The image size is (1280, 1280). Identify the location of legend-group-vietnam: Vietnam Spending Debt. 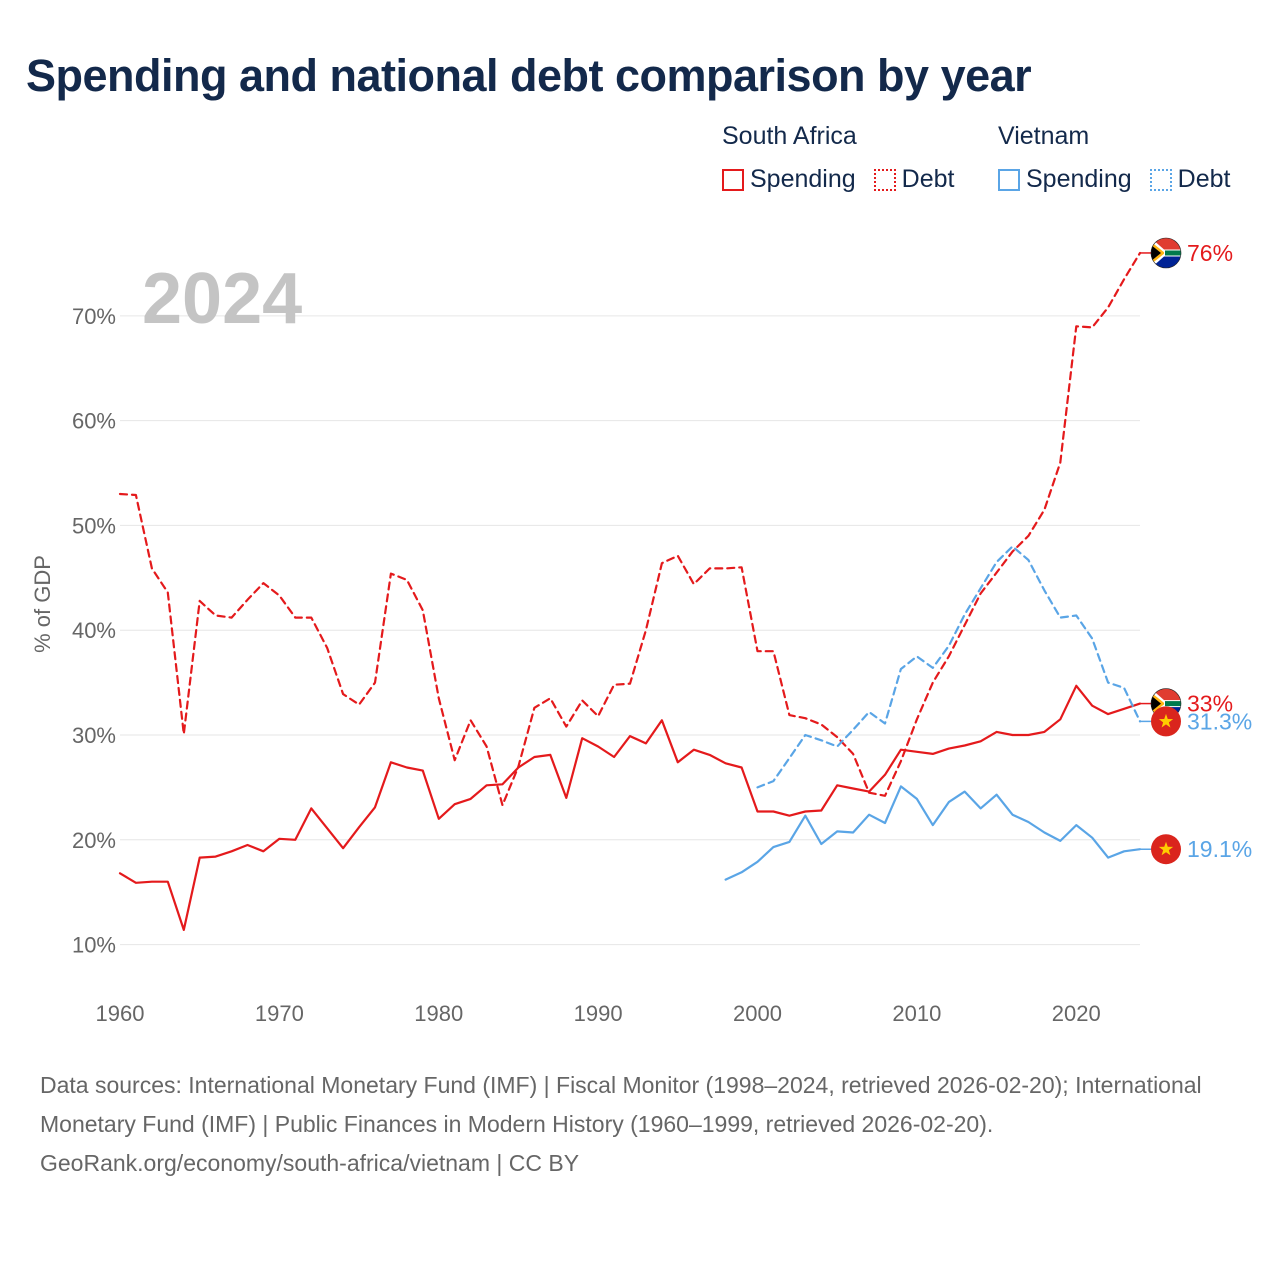
(1114, 158).